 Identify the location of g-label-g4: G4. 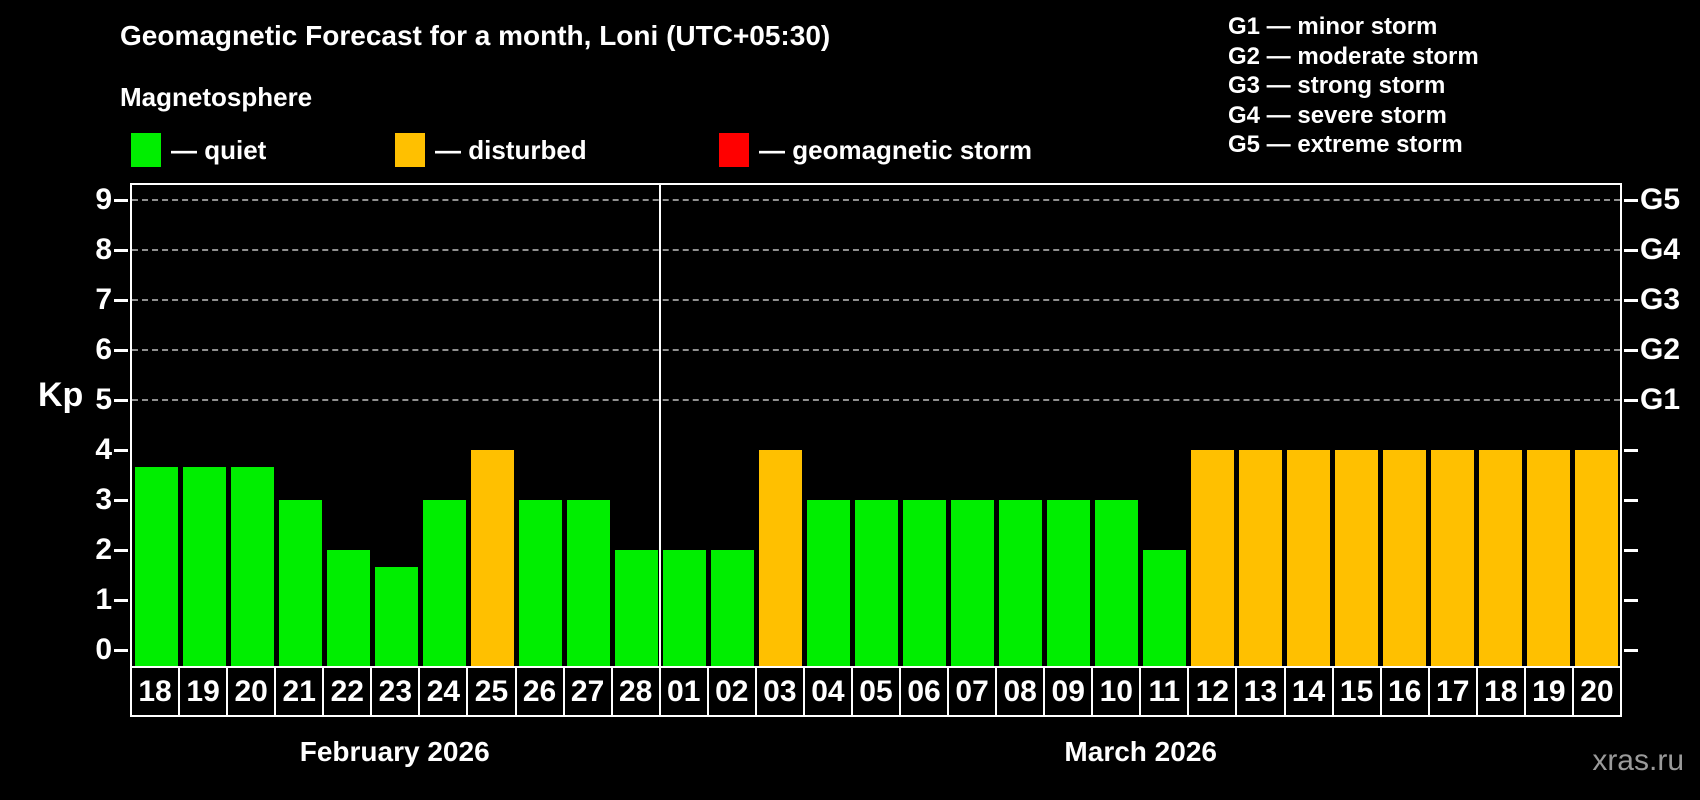
(1660, 249).